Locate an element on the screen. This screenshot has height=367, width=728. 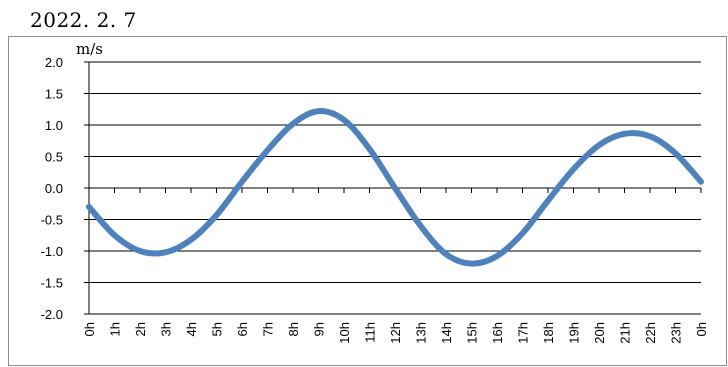
x-tick-label: 5h is located at coordinates (217, 329).